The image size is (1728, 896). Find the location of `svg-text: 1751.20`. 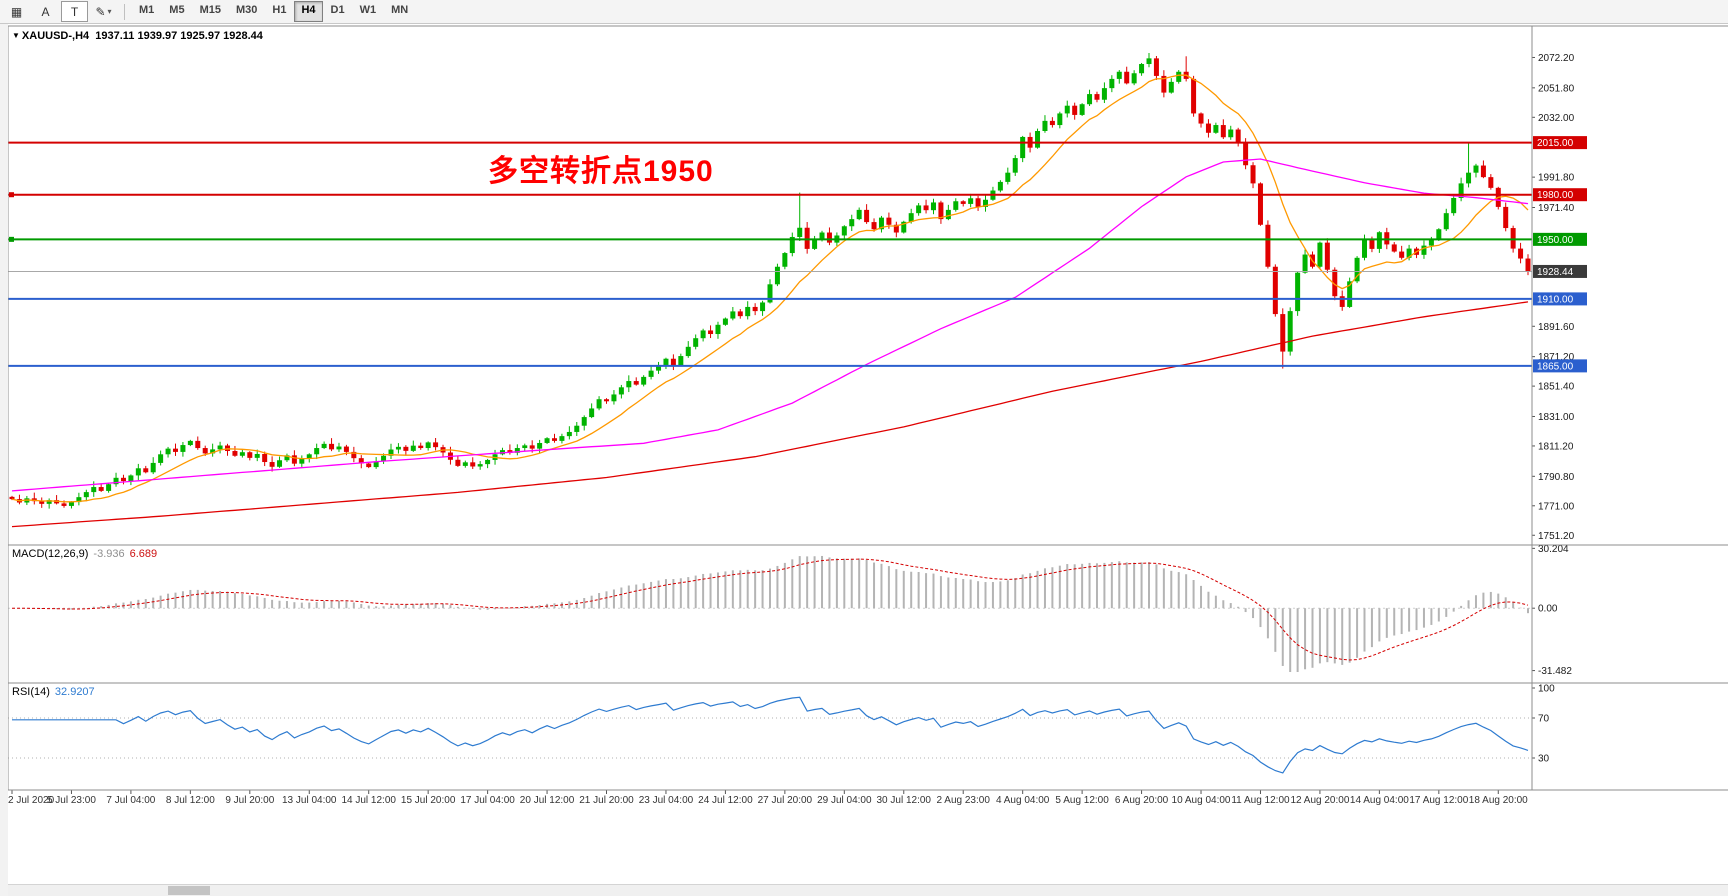

svg-text: 1751.20 is located at coordinates (1556, 536).